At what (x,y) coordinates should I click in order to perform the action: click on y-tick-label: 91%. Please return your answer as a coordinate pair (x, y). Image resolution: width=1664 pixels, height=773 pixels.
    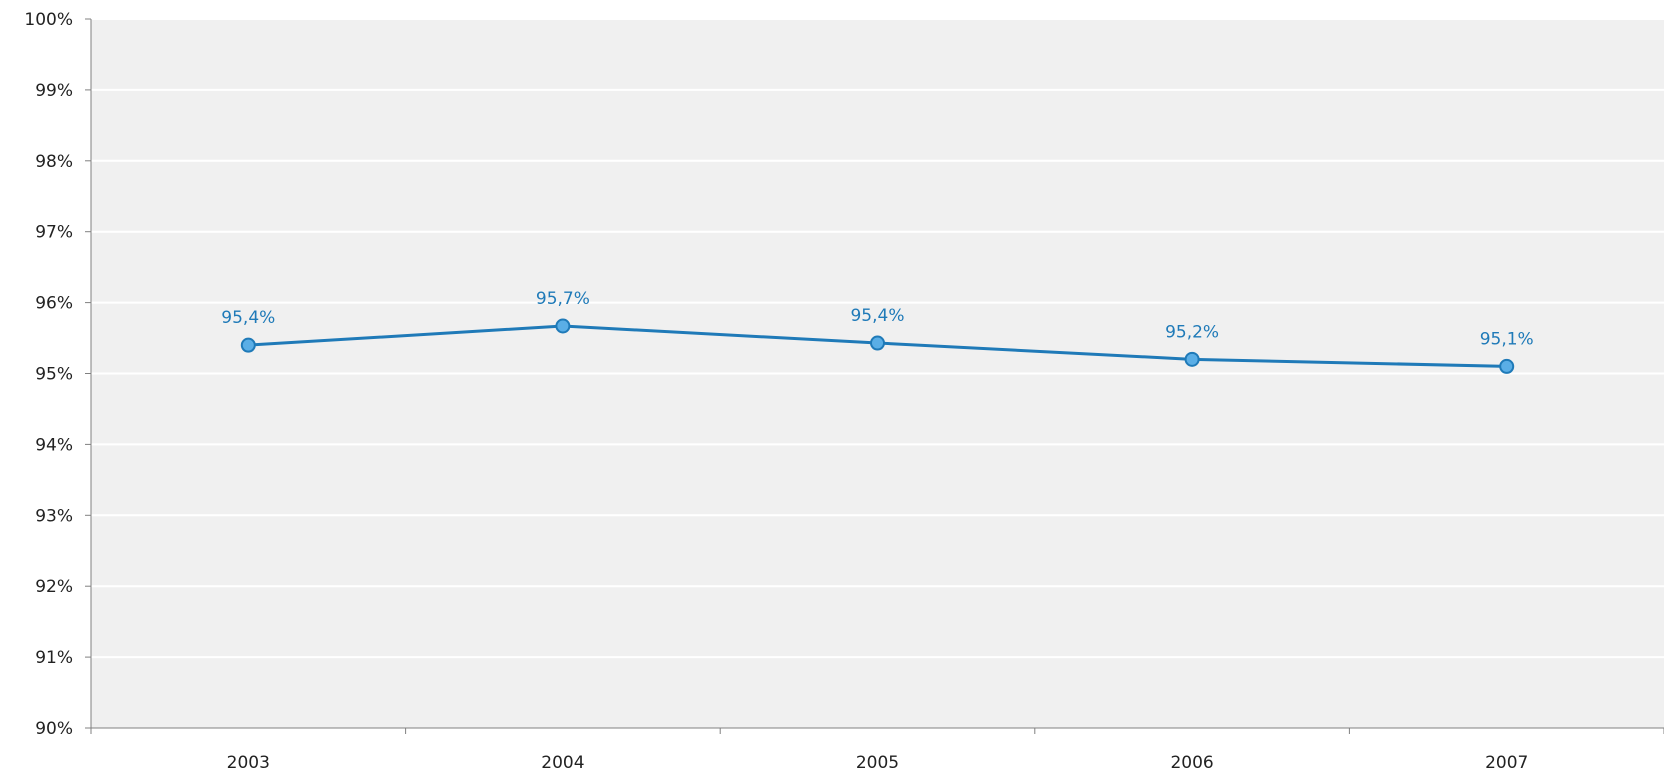
    Looking at the image, I should click on (54, 658).